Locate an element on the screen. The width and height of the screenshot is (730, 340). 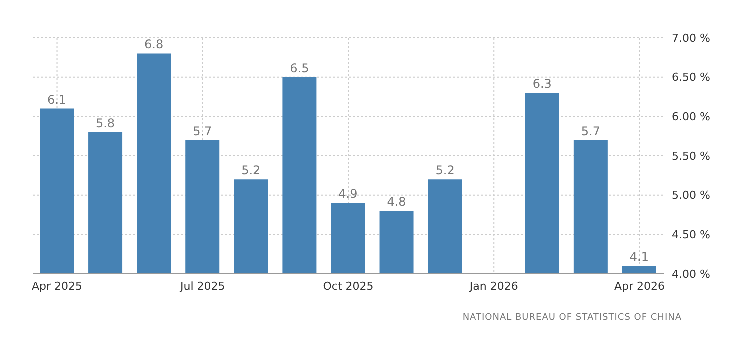
y-tick-label: 6.00 % is located at coordinates (691, 117).